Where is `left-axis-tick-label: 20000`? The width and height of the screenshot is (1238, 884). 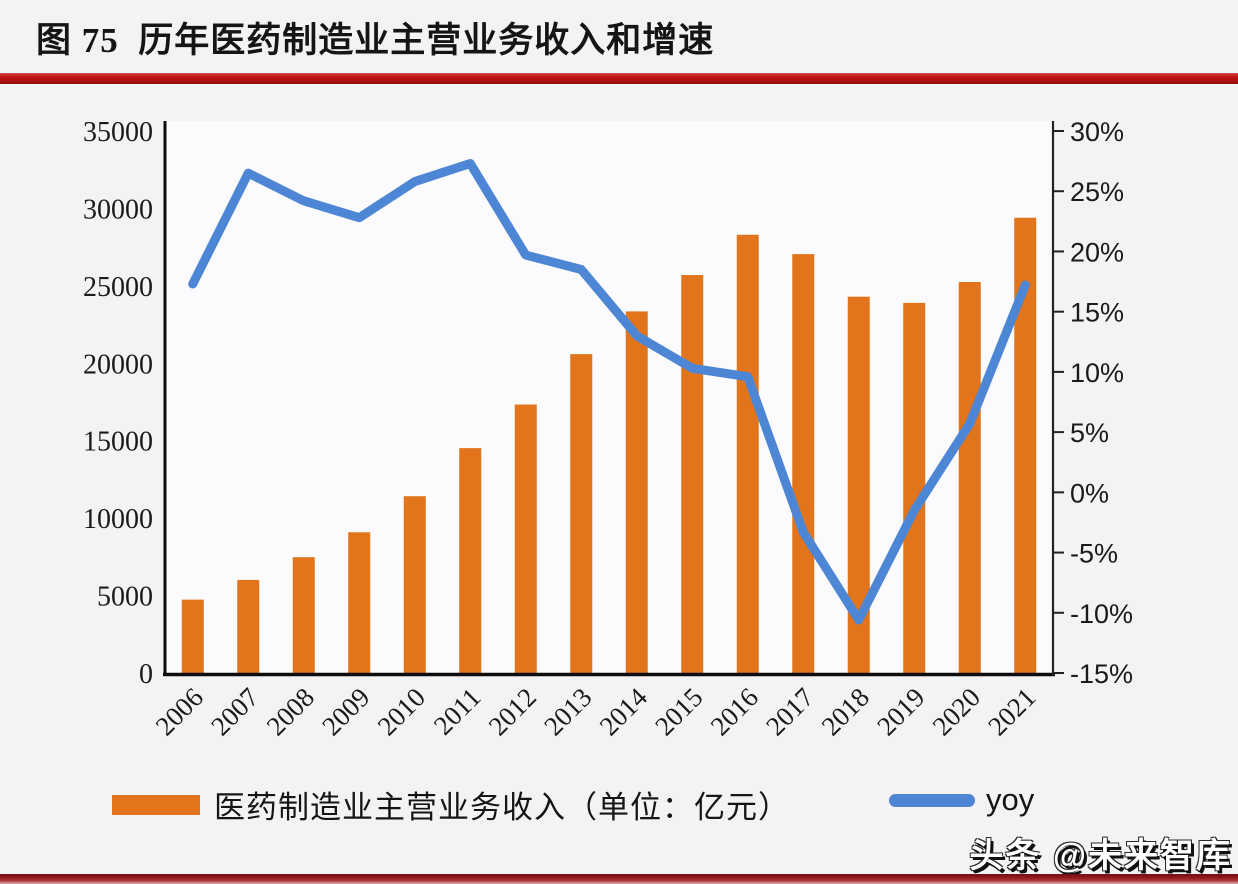
left-axis-tick-label: 20000 is located at coordinates (118, 364).